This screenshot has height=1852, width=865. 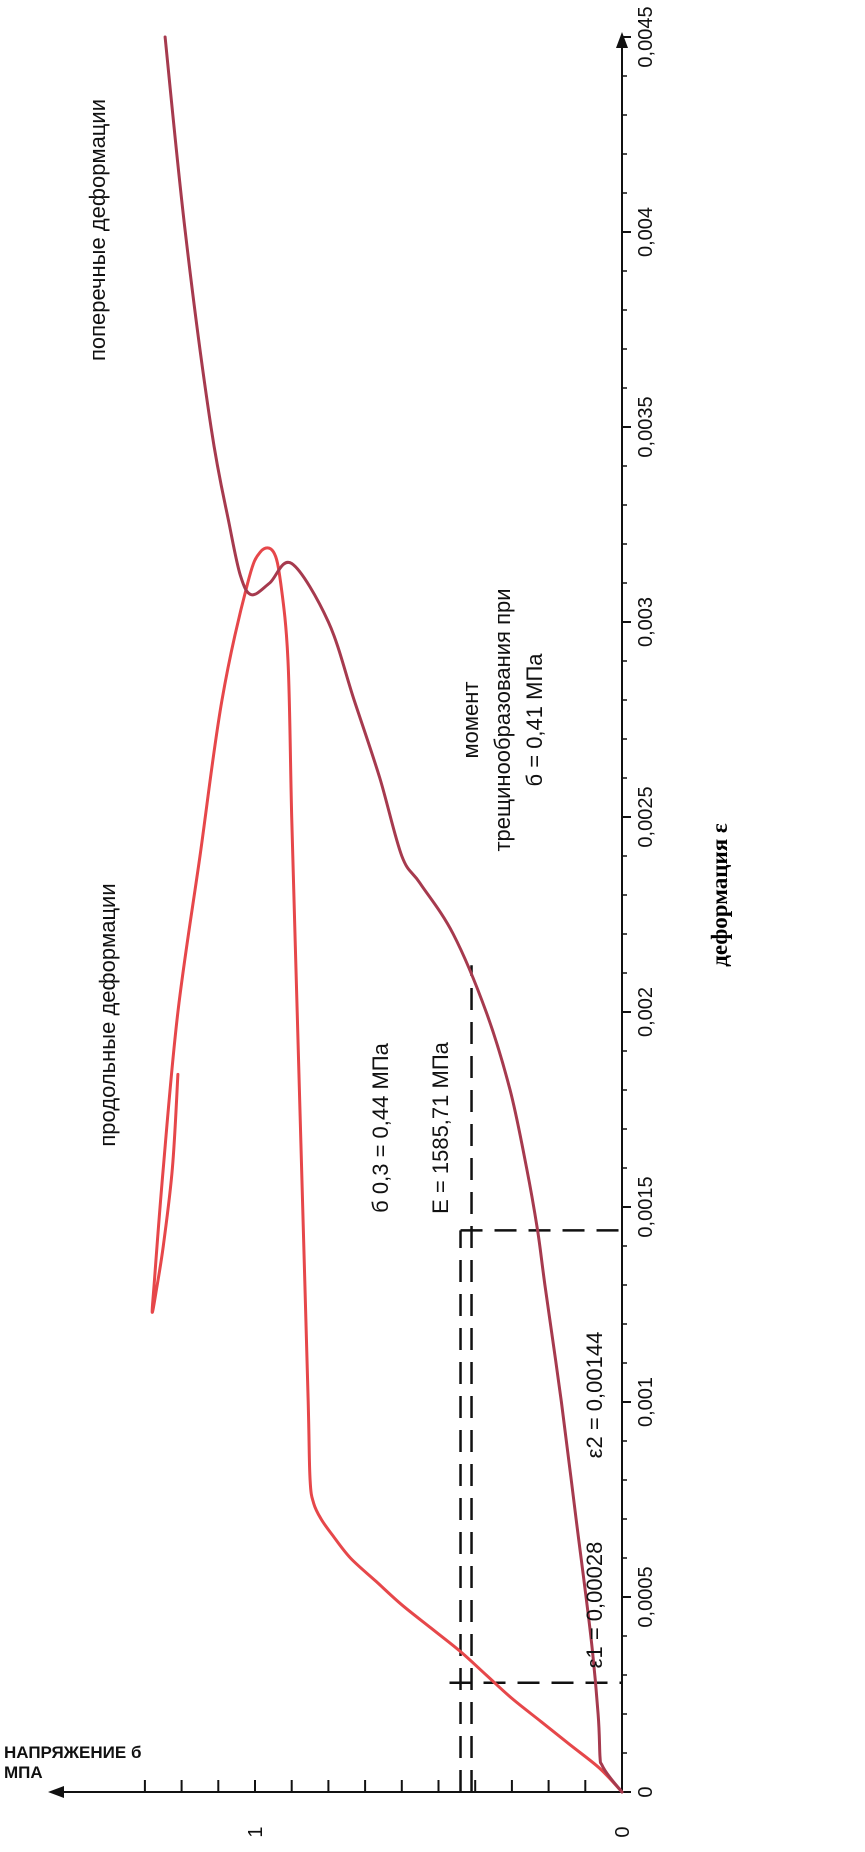 I want to click on x-tick-label: 0,0045, so click(x=646, y=36).